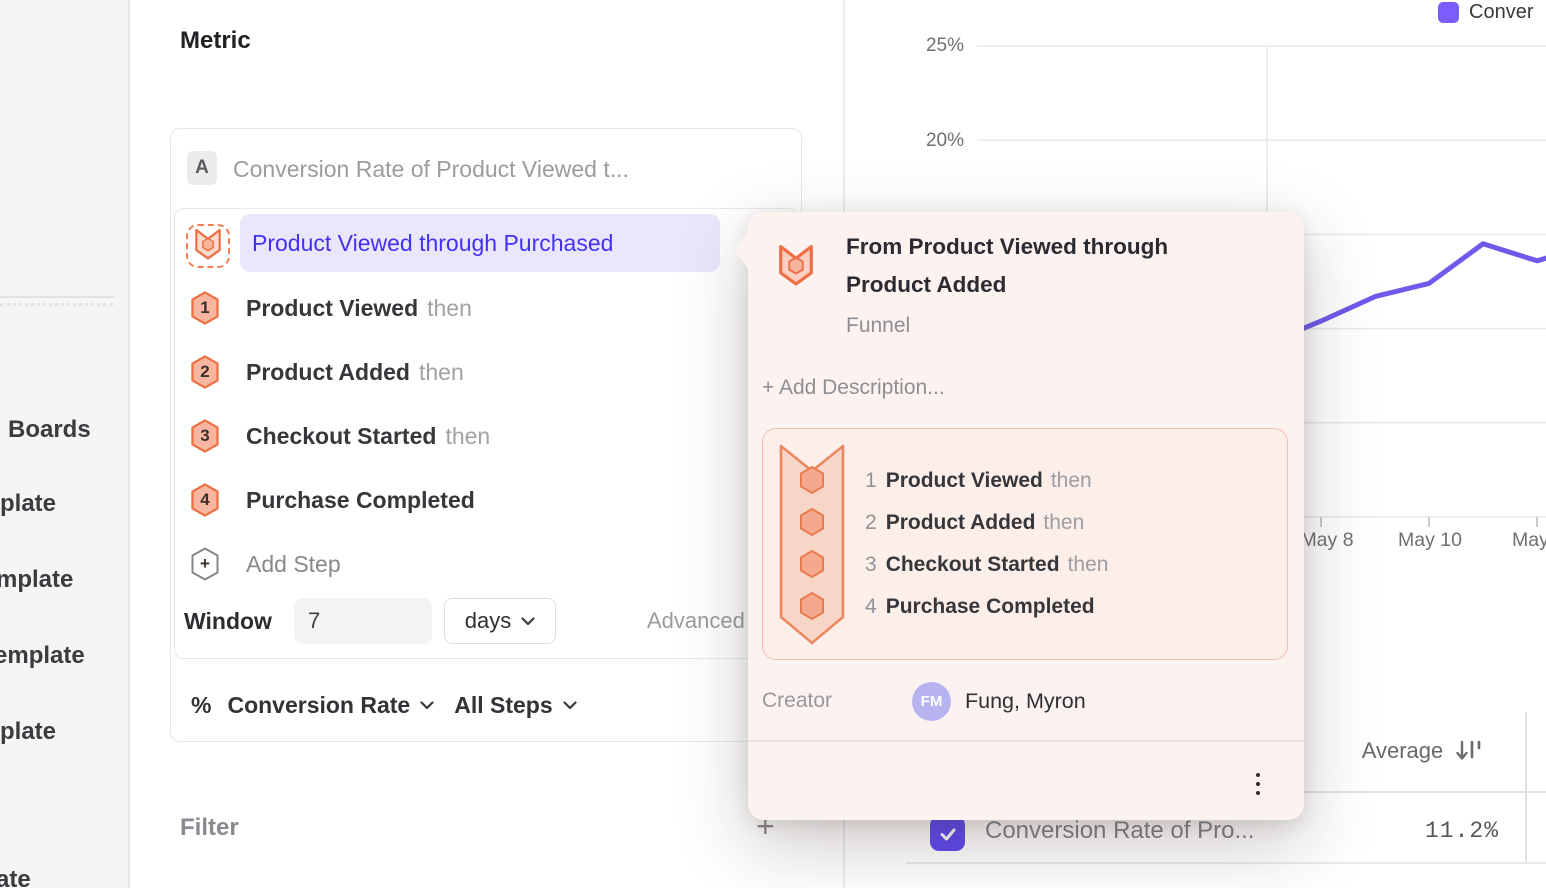 The height and width of the screenshot is (888, 1546). I want to click on step-3-number: 3, so click(205, 435).